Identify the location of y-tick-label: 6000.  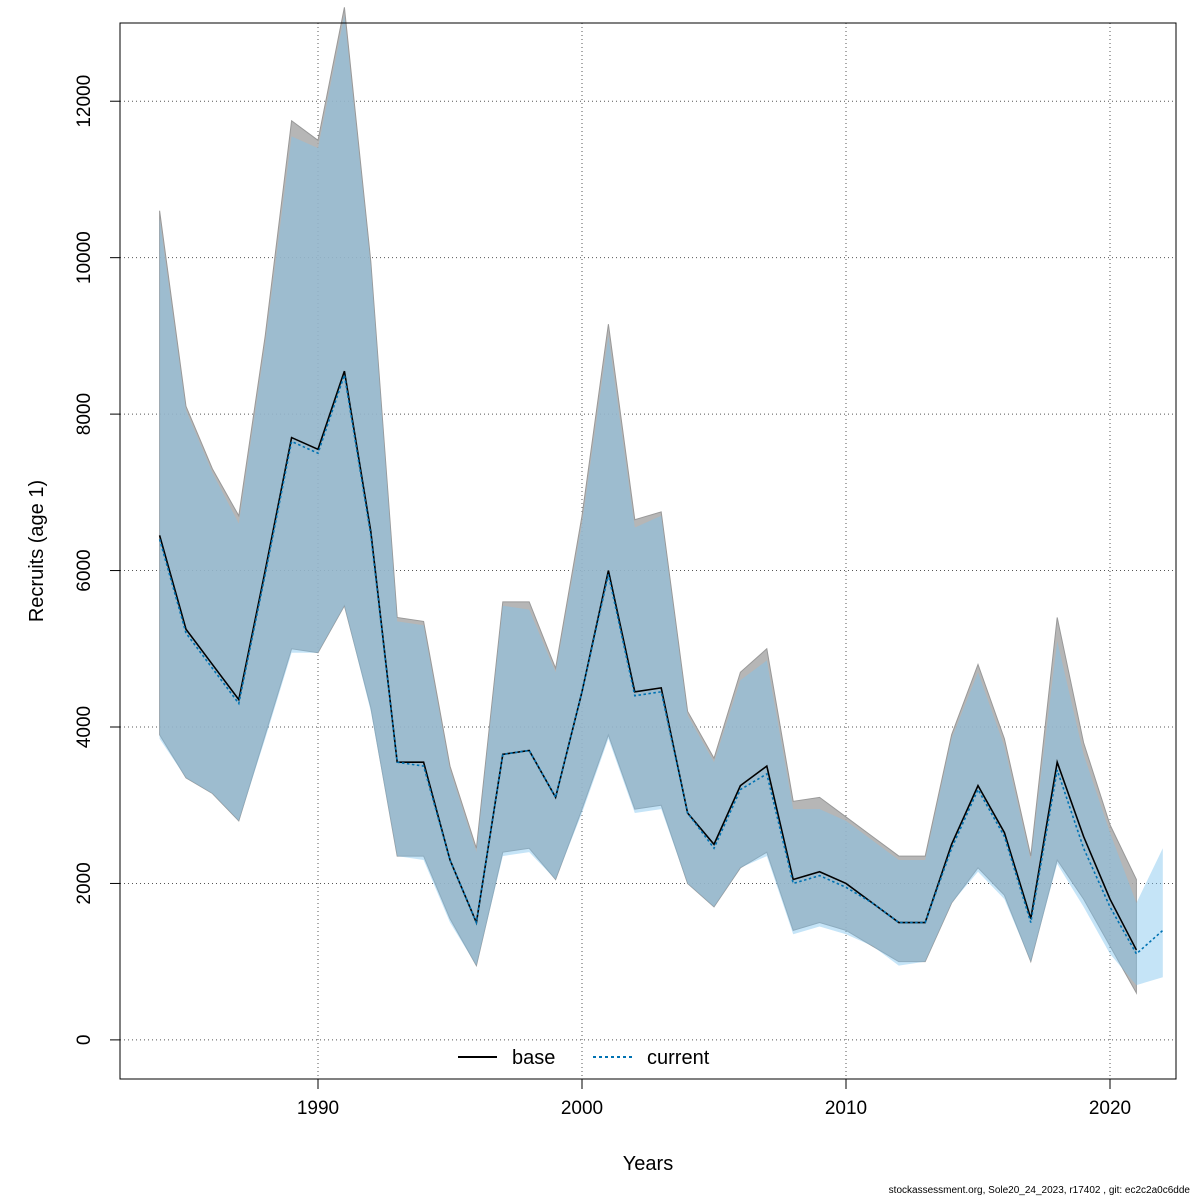
(84, 570).